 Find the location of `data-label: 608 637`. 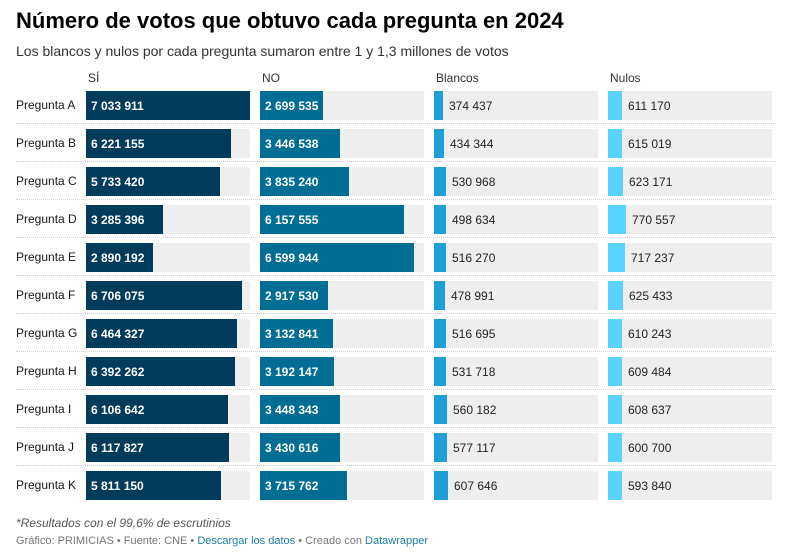

data-label: 608 637 is located at coordinates (650, 410).